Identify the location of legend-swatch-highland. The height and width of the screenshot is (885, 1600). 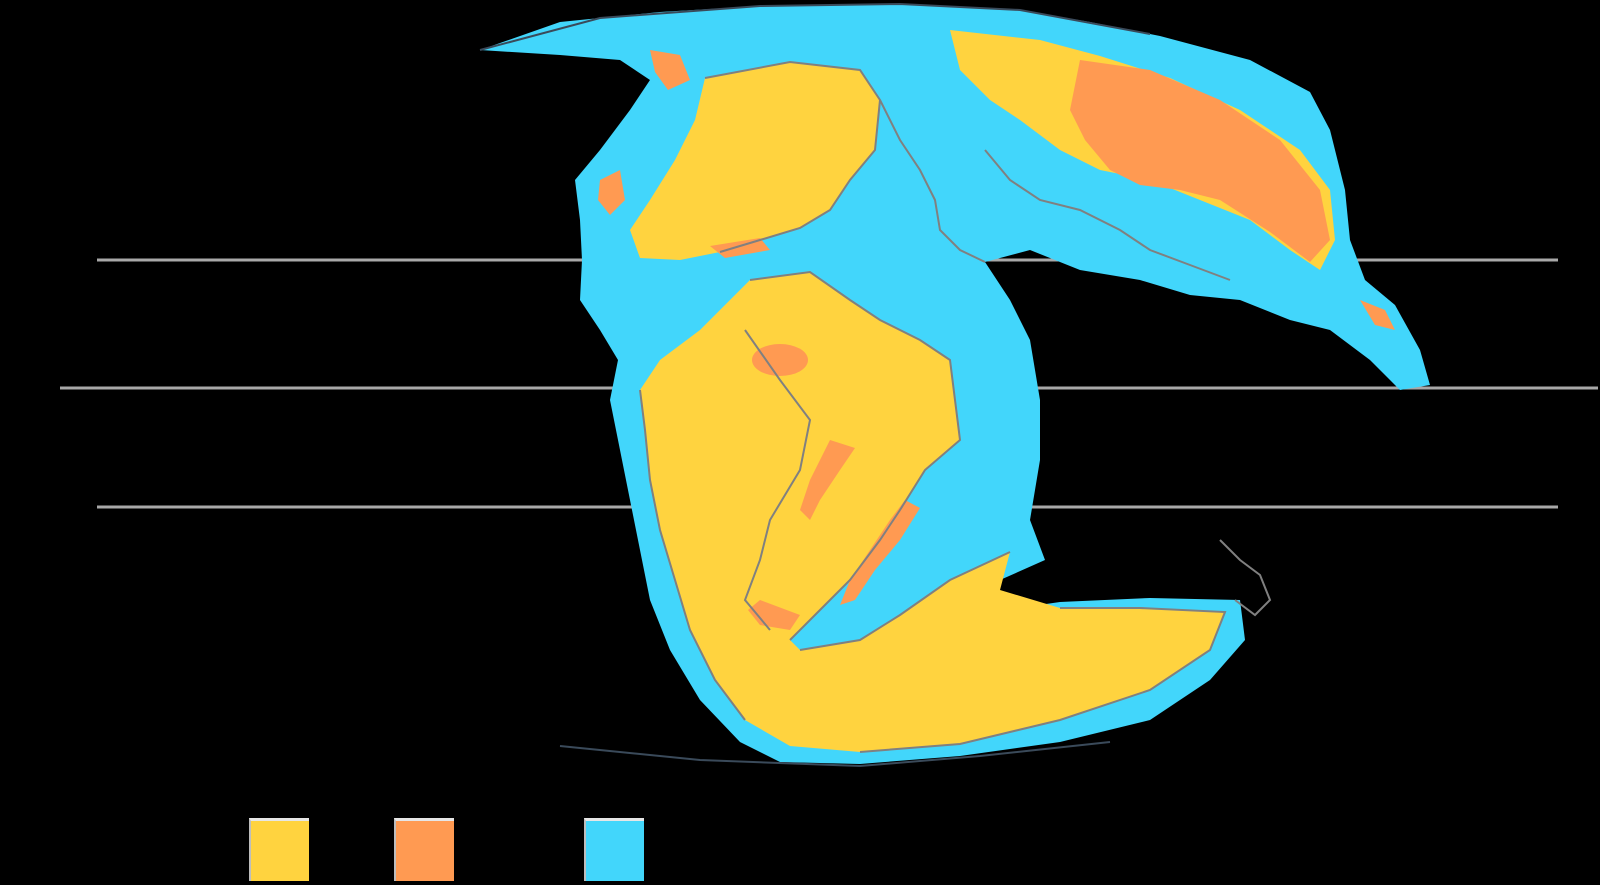
(424, 849).